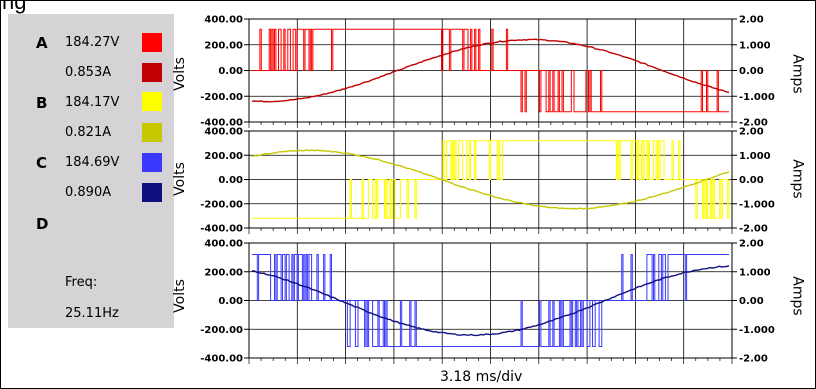 The height and width of the screenshot is (389, 816). I want to click on window-title-fragment: ng, so click(14, 7).